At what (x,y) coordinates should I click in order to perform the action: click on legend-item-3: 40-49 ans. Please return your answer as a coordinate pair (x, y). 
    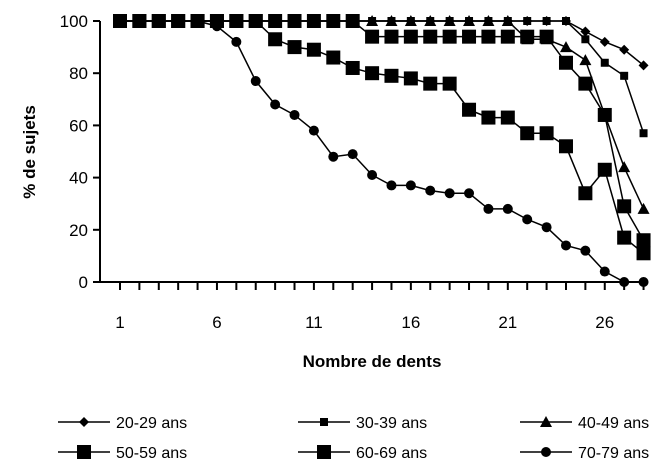
    Looking at the image, I should click on (584, 423).